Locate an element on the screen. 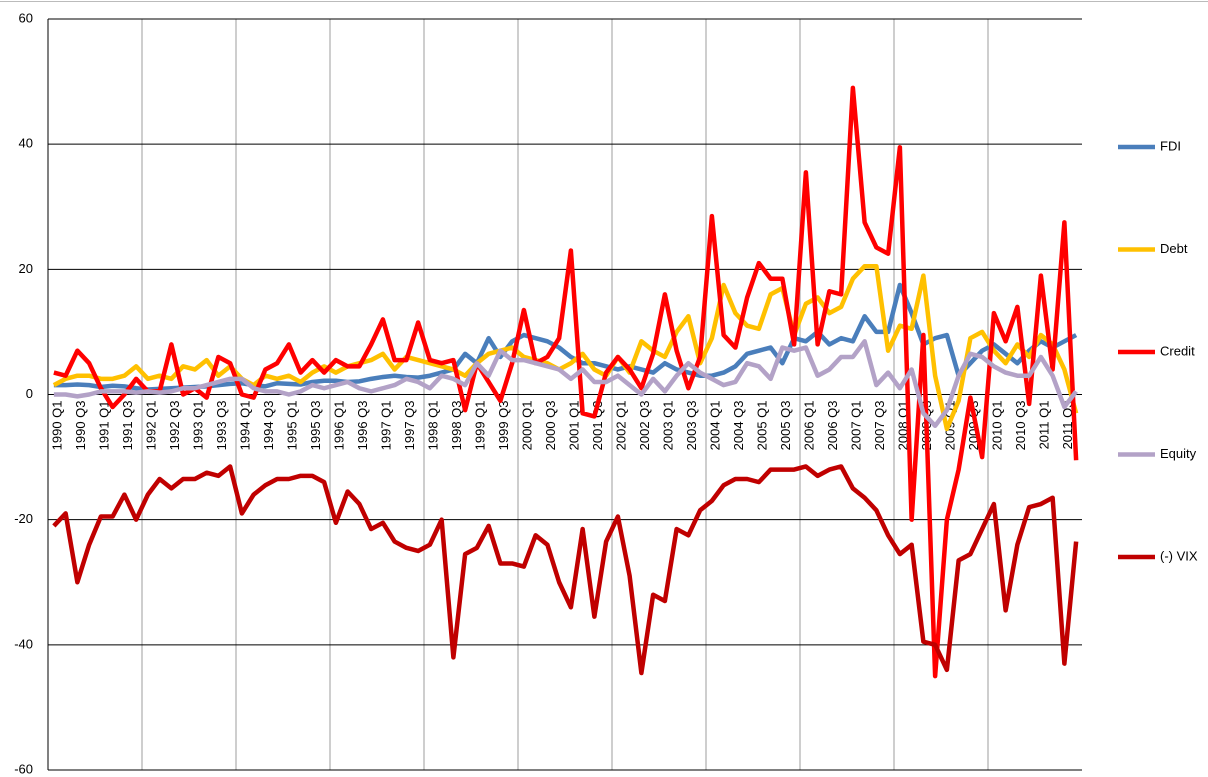 The height and width of the screenshot is (777, 1208). x-tick-label: 2010 Q1 is located at coordinates (996, 426).